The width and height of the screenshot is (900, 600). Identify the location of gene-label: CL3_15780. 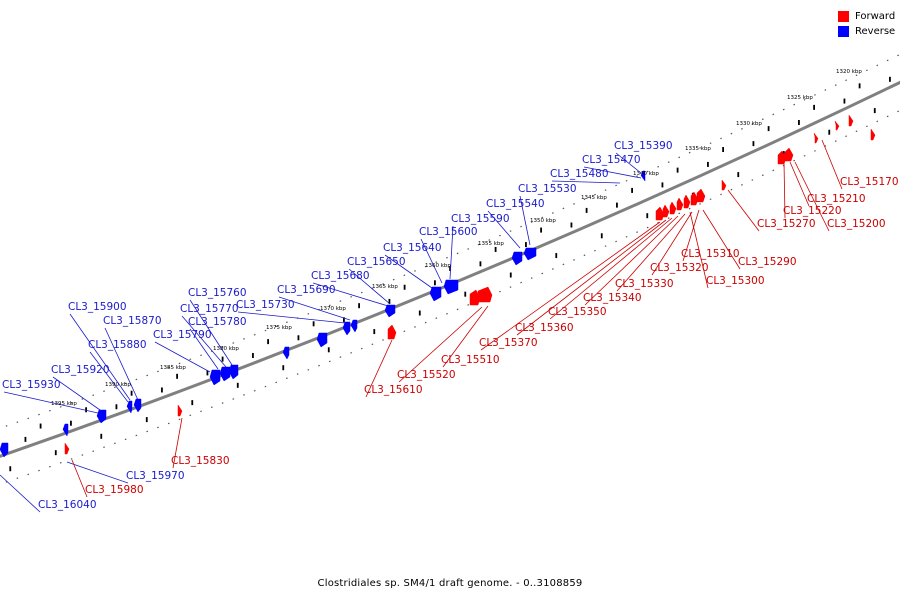
(217, 322).